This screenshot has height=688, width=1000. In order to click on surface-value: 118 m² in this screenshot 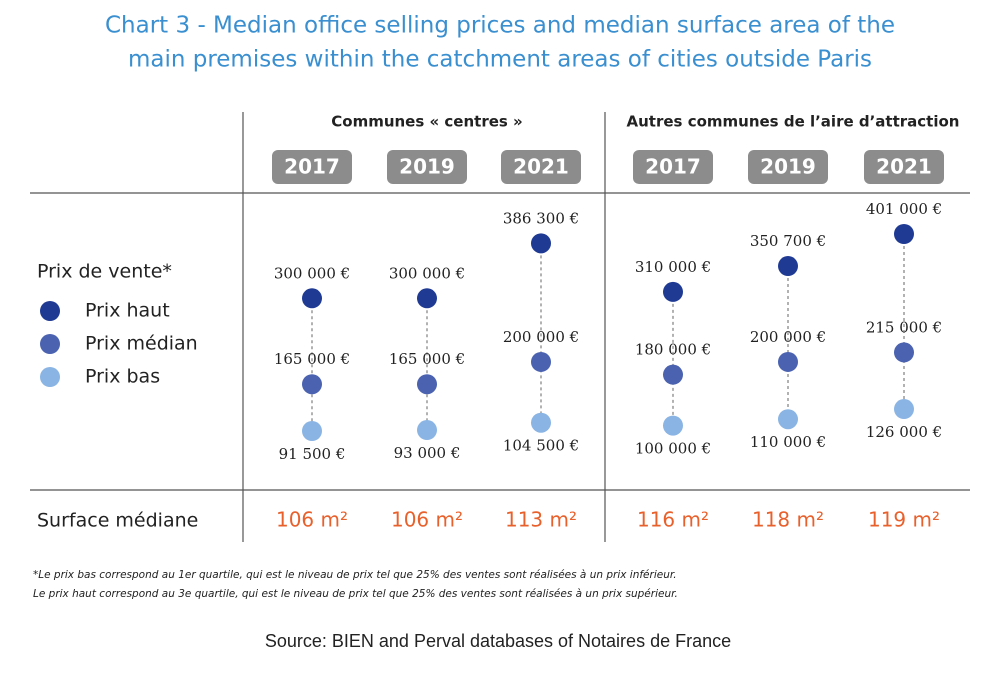, I will do `click(788, 520)`.